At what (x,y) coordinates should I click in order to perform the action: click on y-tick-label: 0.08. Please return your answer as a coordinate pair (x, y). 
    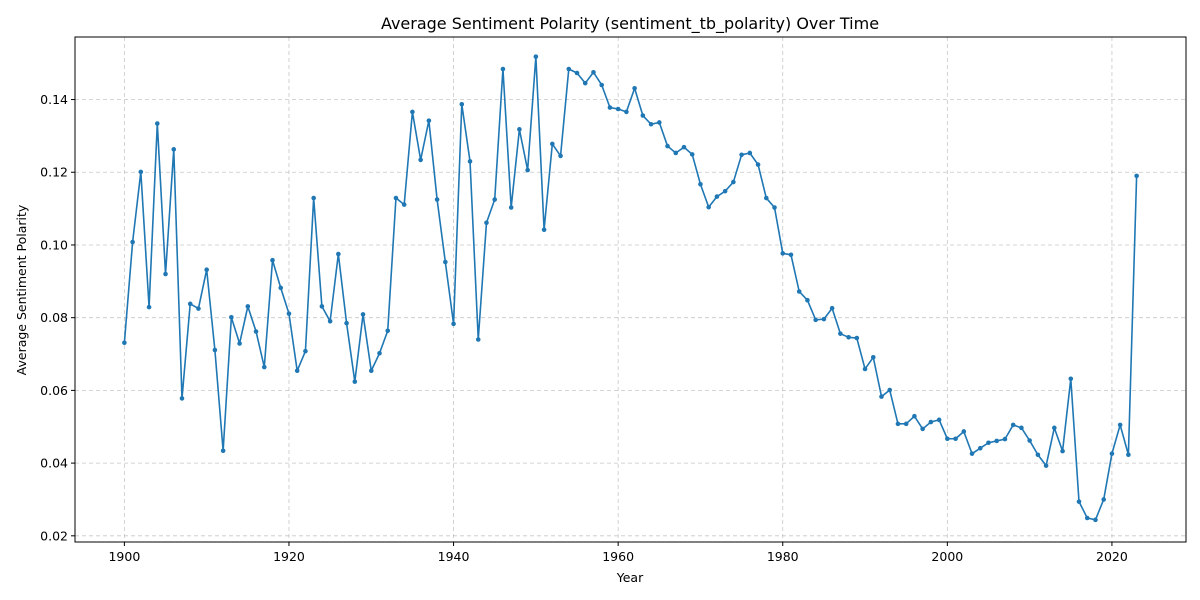
    Looking at the image, I should click on (54, 317).